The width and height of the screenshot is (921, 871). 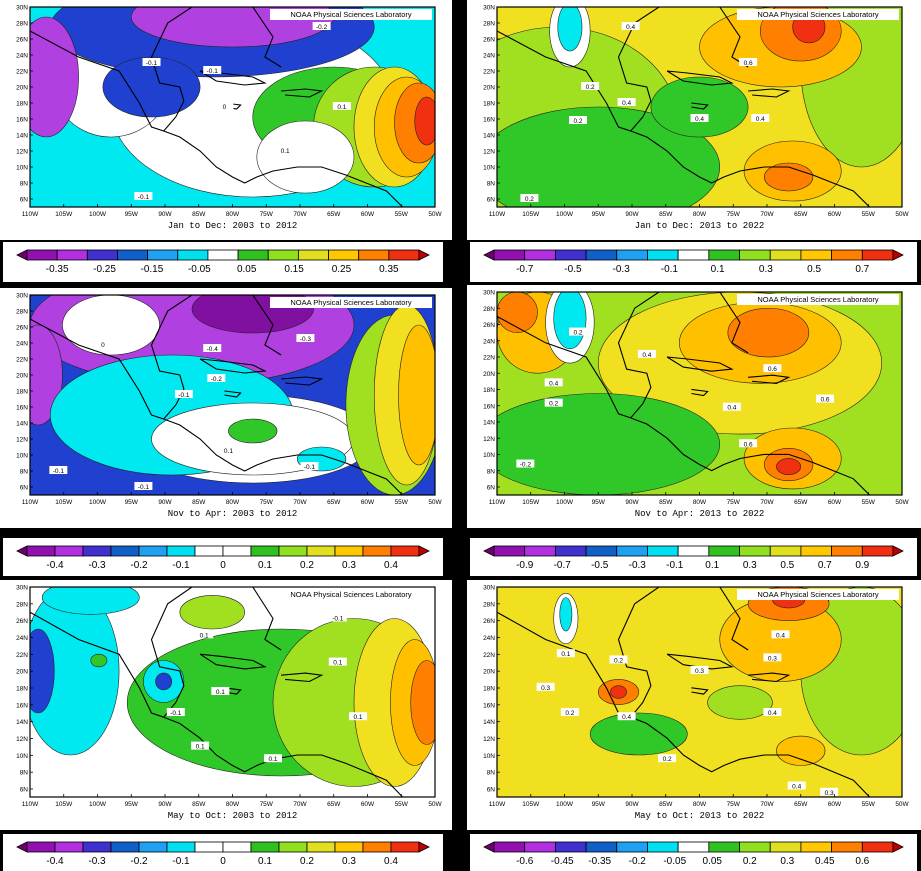 What do you see at coordinates (898, 255) in the screenshot?
I see `colorbar-arrow-right` at bounding box center [898, 255].